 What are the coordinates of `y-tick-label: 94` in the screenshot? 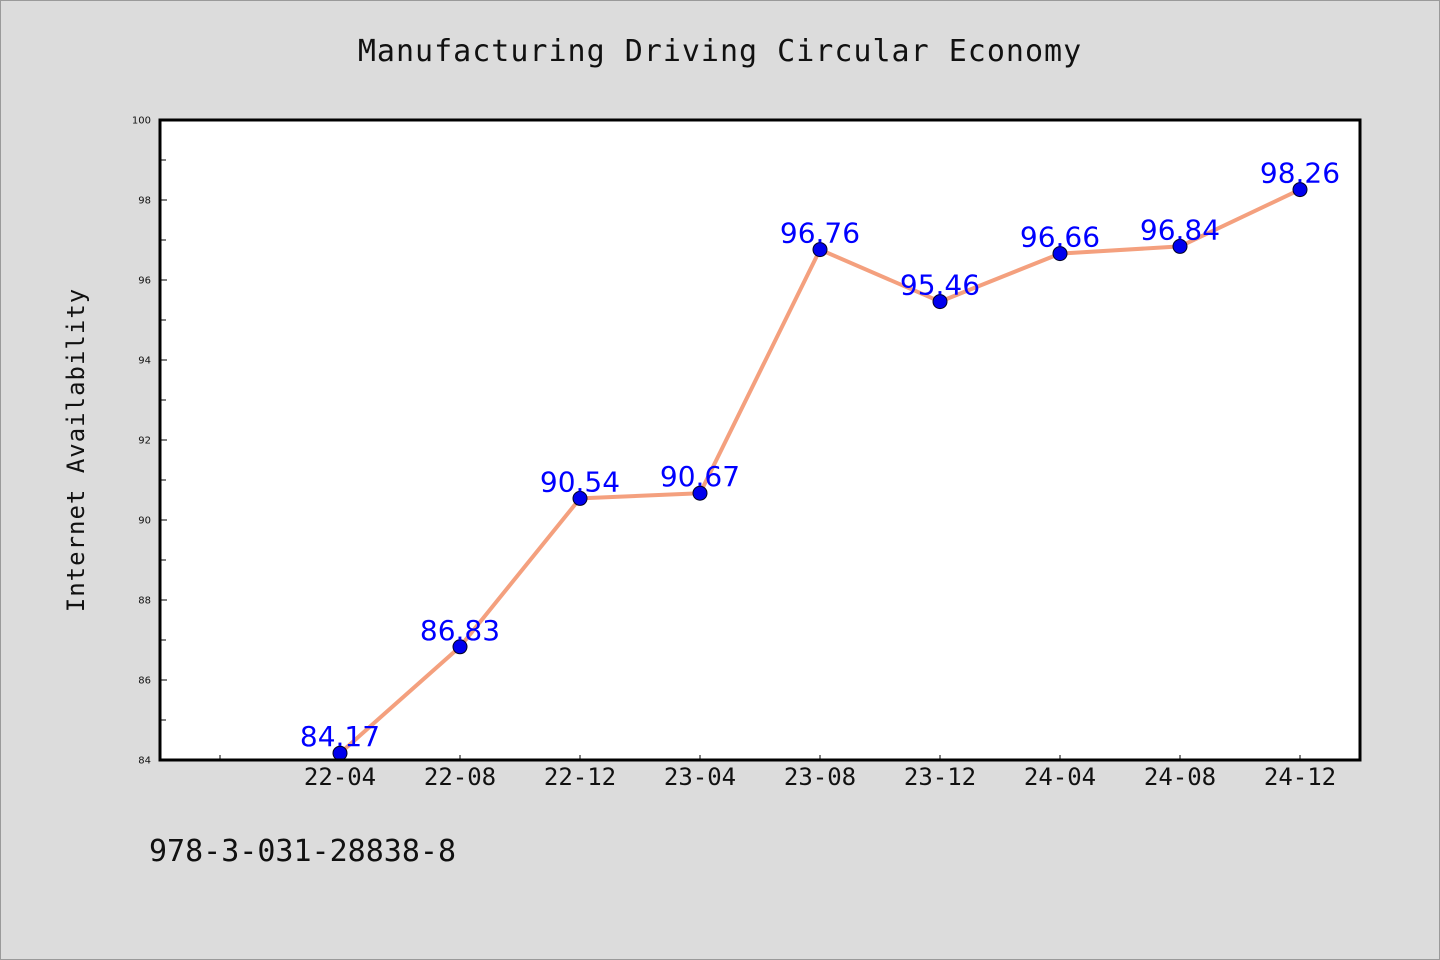 It's located at (144, 361).